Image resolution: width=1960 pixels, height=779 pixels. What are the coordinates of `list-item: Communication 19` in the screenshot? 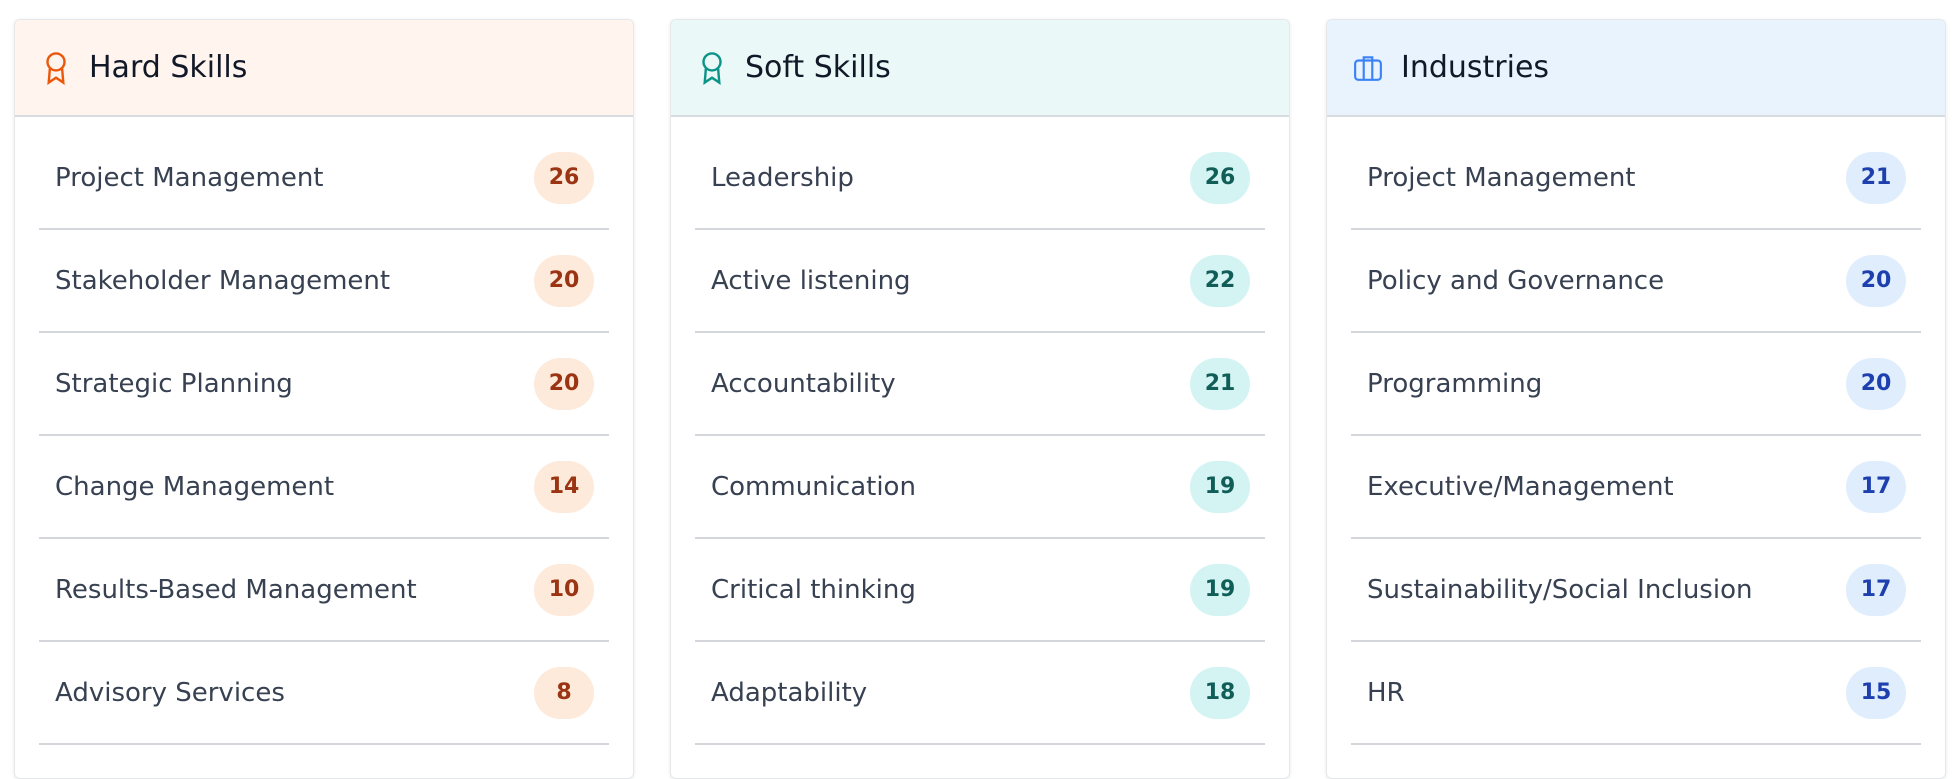 It's located at (980, 487).